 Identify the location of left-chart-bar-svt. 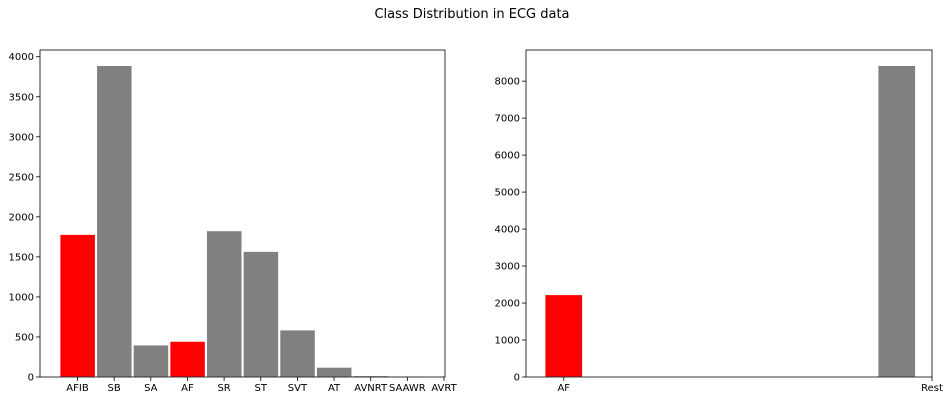
(297, 353).